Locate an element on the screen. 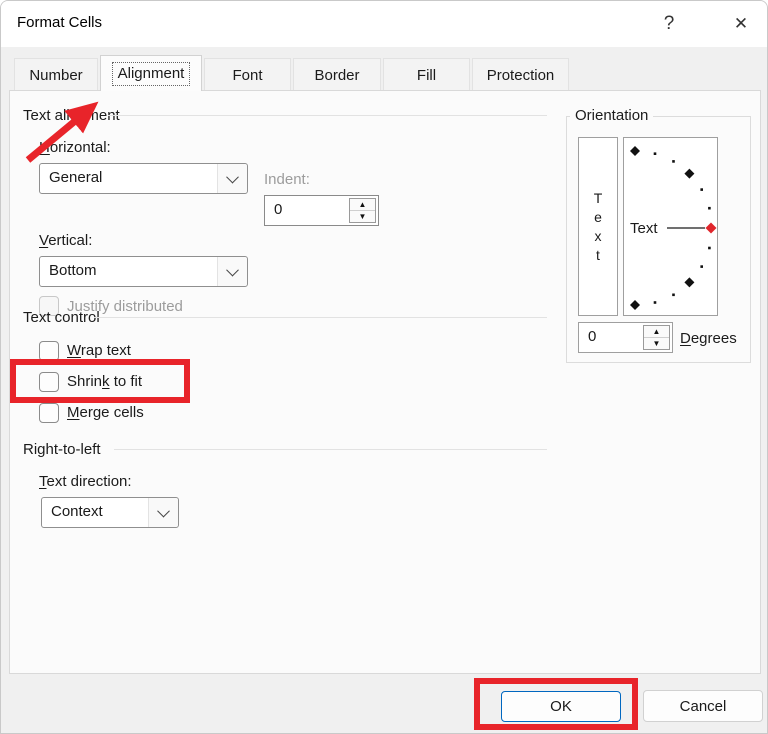 The height and width of the screenshot is (734, 768). tab-fill: Fill is located at coordinates (426, 74).